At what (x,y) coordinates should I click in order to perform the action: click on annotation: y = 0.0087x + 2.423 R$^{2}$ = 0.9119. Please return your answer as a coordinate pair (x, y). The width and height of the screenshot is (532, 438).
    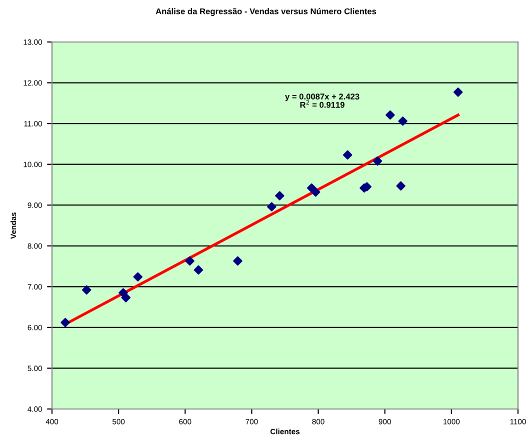
    Looking at the image, I should click on (322, 101).